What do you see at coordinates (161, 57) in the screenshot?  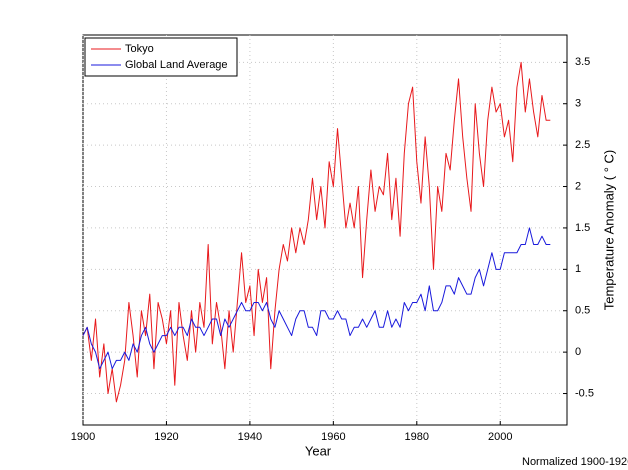 I see `legend-box` at bounding box center [161, 57].